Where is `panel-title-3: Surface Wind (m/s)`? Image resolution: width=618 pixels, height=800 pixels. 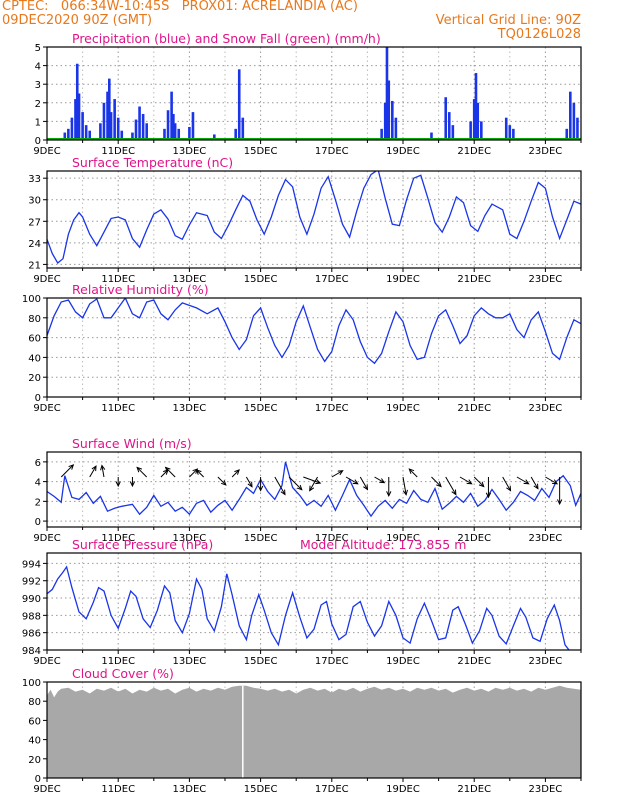 panel-title-3: Surface Wind (m/s) is located at coordinates (132, 443).